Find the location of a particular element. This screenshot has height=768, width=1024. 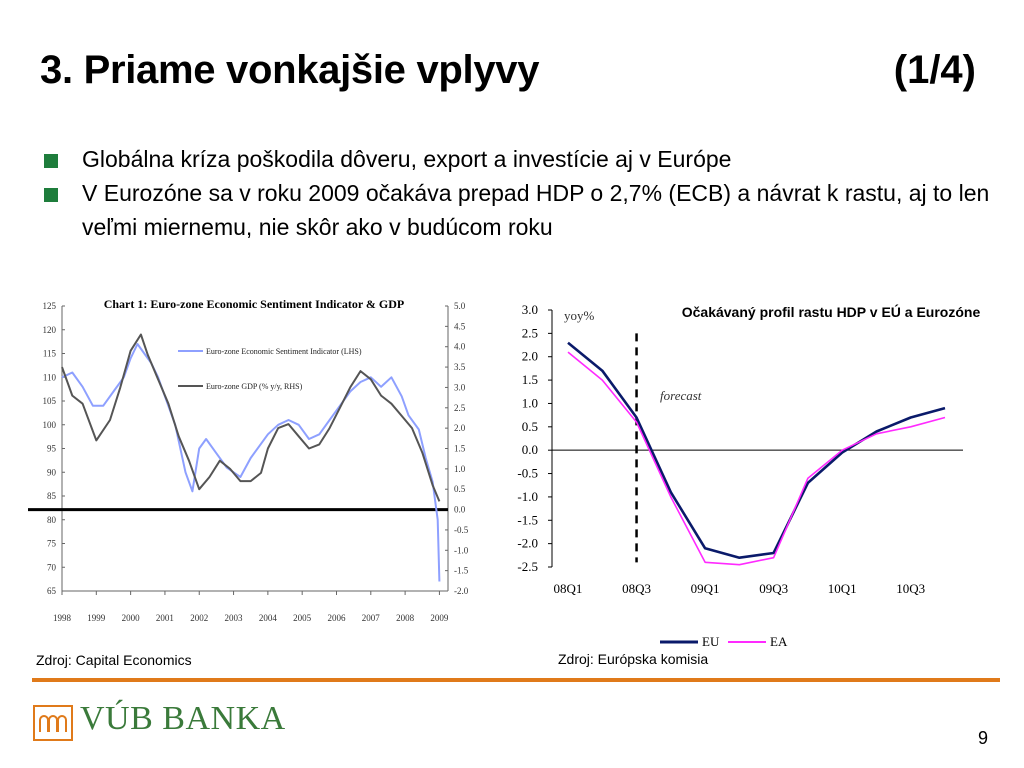

footer-divider is located at coordinates (516, 680).